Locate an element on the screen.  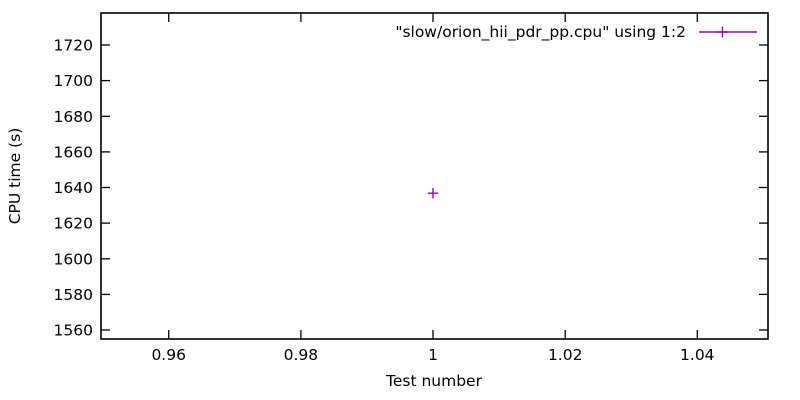
y-tick-label: 1600 is located at coordinates (73, 259).